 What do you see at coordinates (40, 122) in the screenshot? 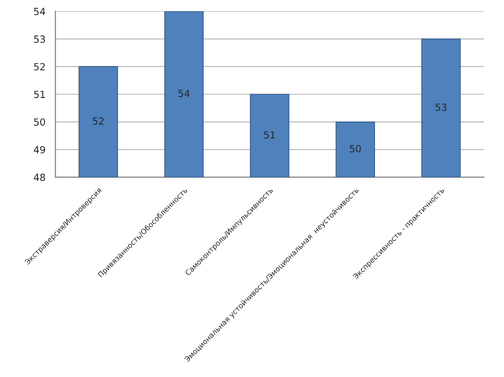
I see `y-tick-label: 50` at bounding box center [40, 122].